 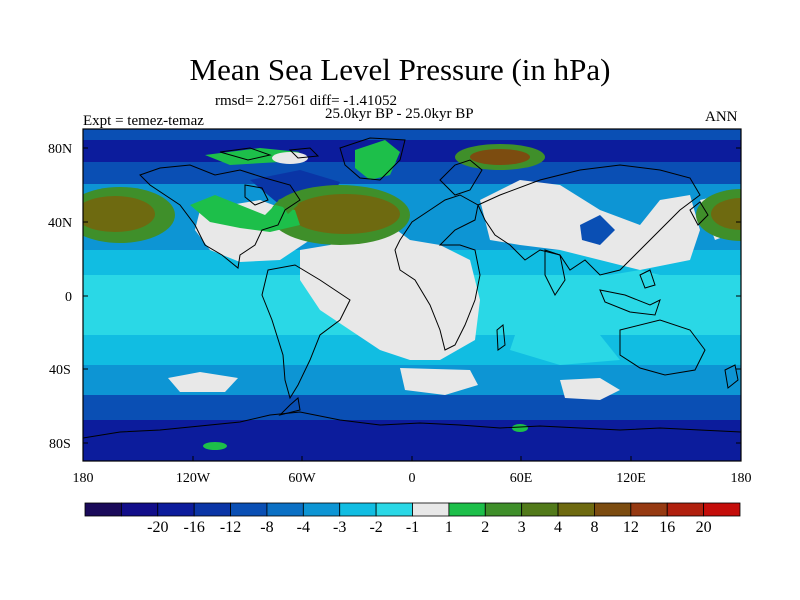 What do you see at coordinates (631, 527) in the screenshot?
I see `colorbar-label: 12` at bounding box center [631, 527].